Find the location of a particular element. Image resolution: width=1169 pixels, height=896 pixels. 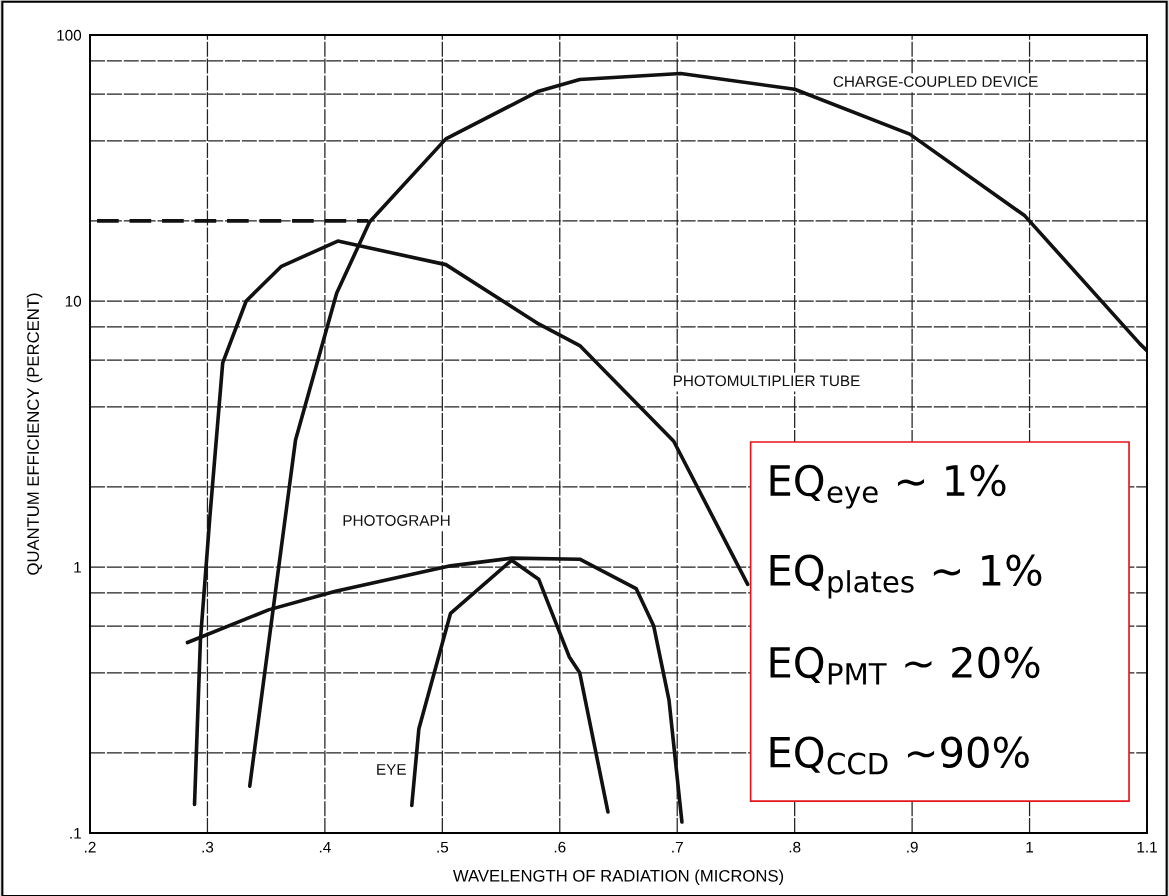

x-tick-label: .3 is located at coordinates (208, 847).